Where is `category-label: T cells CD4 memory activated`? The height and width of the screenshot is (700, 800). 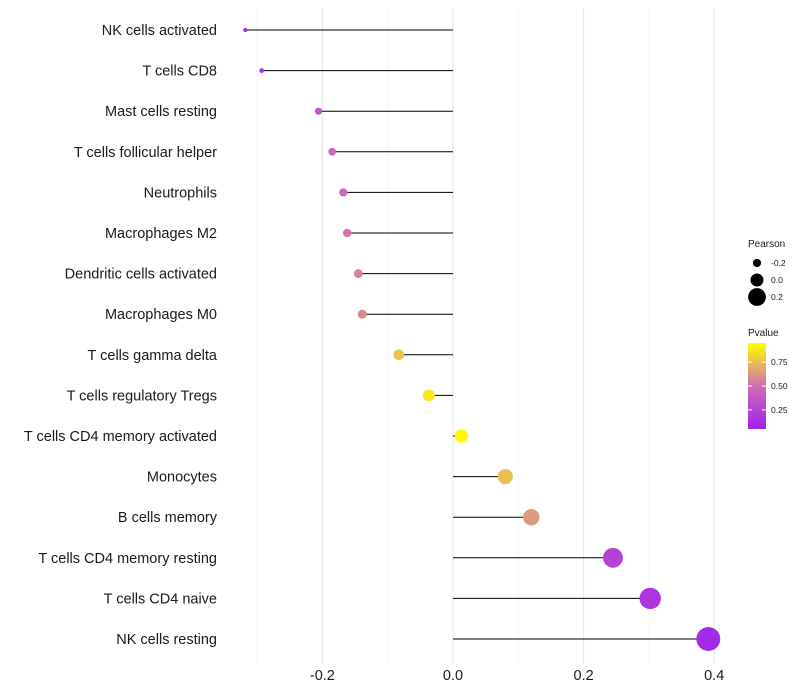
category-label: T cells CD4 memory activated is located at coordinates (120, 437).